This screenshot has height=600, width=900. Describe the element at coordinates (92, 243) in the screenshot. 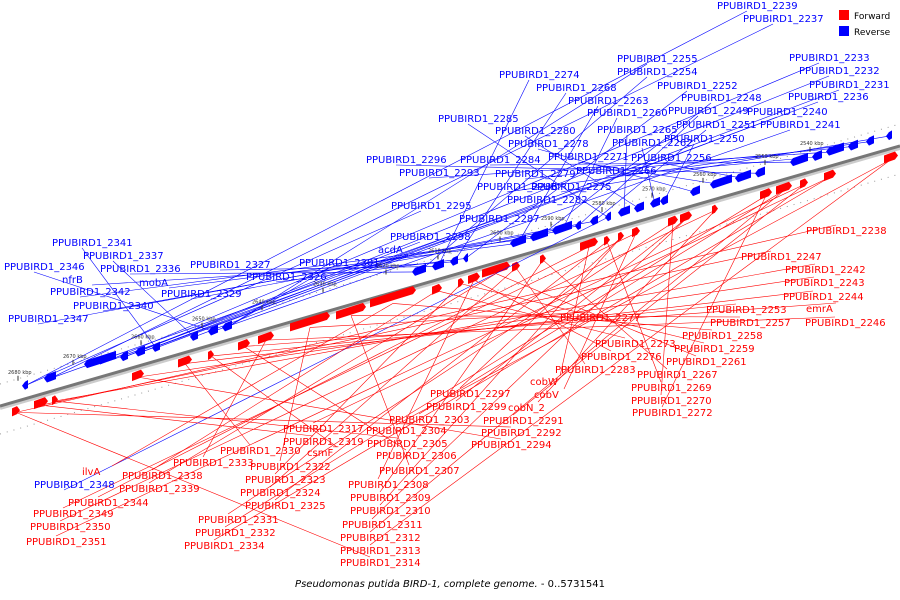

I see `gene-label-ppubird1-2341: PPUBIRD1_2341` at that location.